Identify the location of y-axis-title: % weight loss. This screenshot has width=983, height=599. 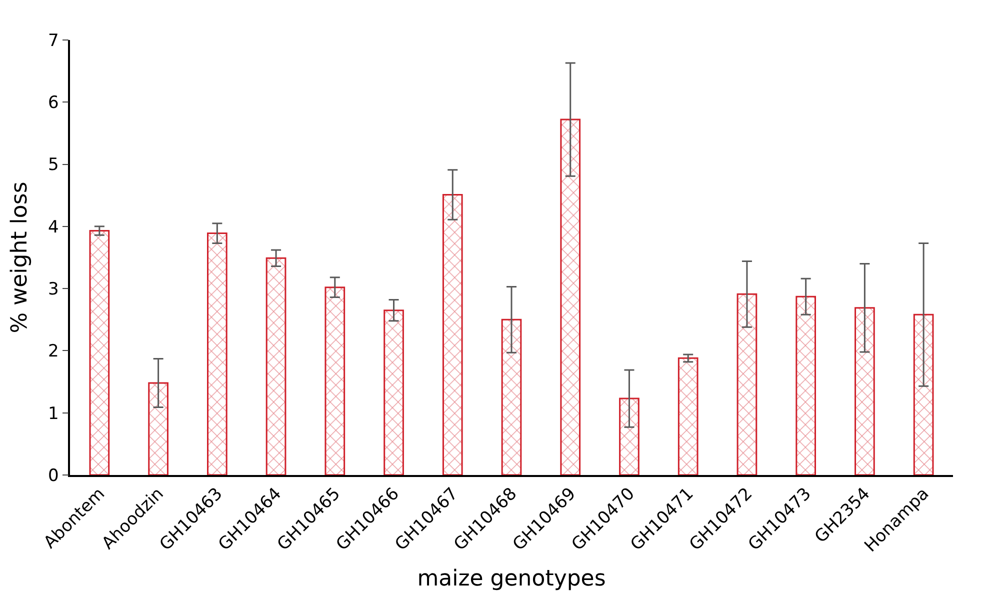
(19, 258).